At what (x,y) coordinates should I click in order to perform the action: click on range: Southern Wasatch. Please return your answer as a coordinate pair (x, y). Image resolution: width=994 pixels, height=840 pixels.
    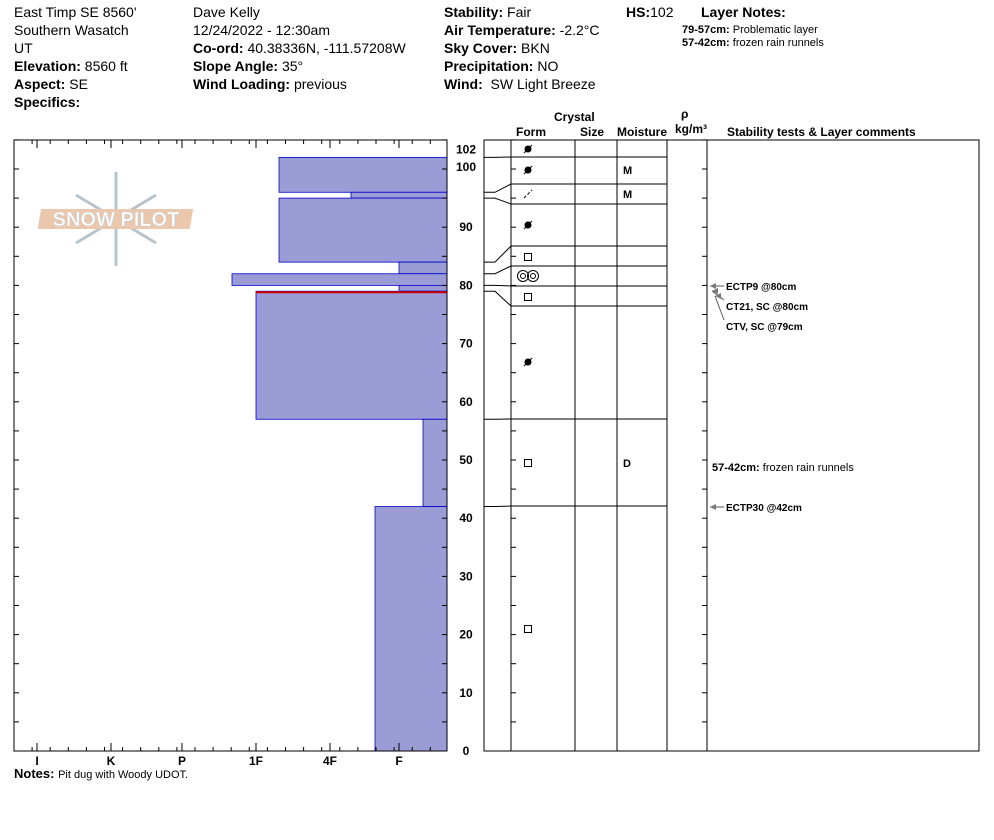
    Looking at the image, I should click on (71, 30).